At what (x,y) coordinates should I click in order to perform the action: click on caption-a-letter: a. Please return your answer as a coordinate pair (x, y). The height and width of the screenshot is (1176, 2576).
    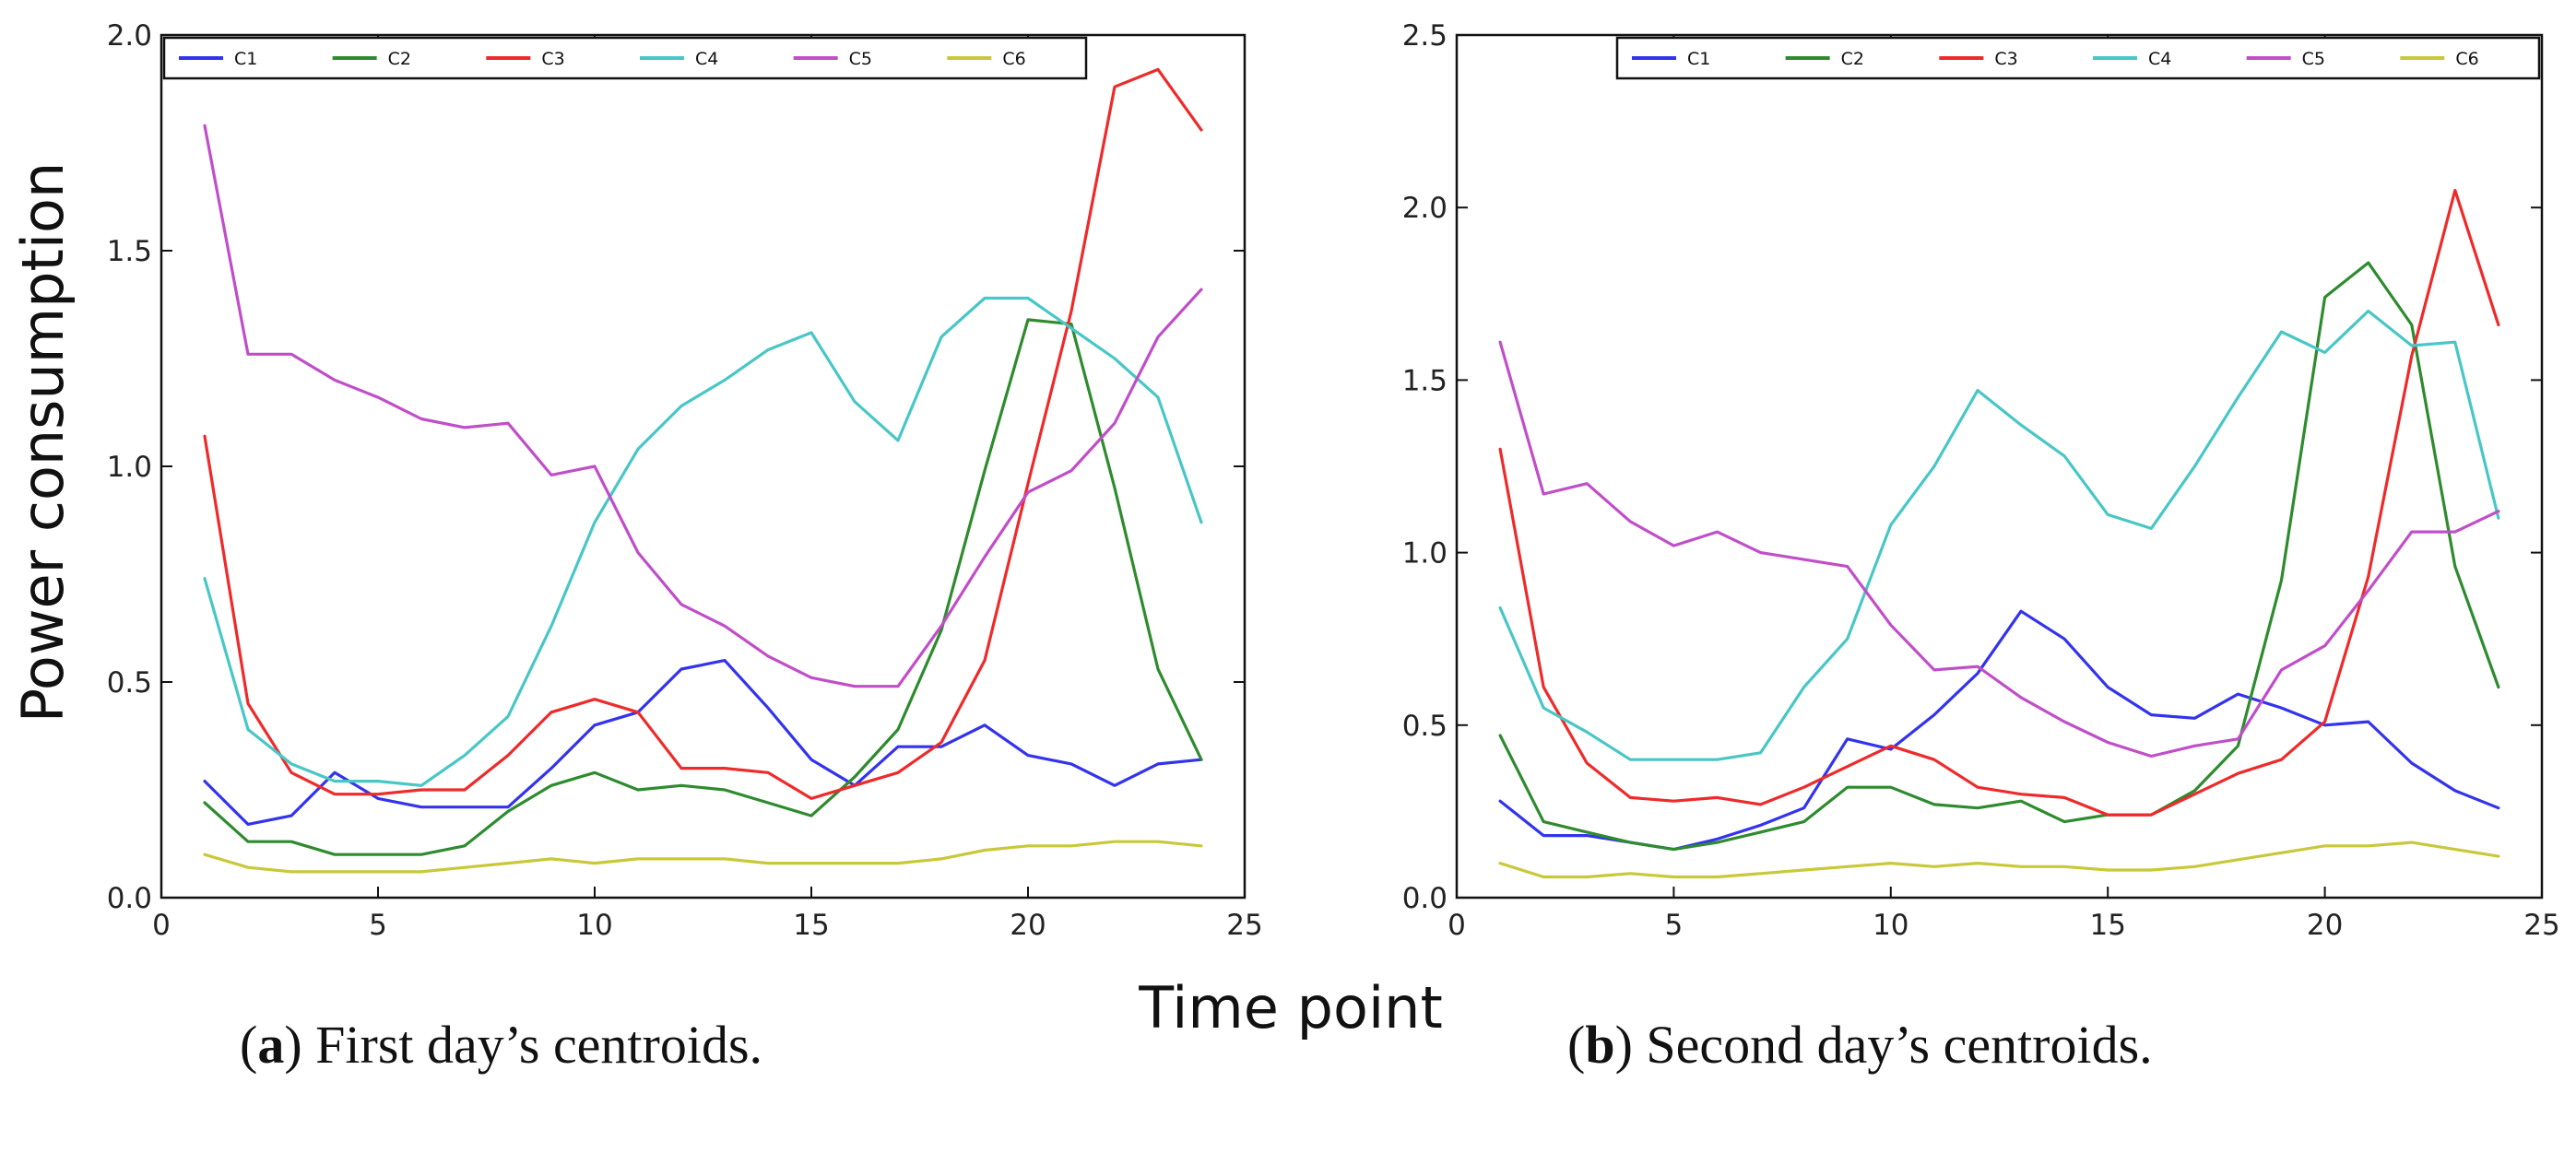
    Looking at the image, I should click on (271, 1045).